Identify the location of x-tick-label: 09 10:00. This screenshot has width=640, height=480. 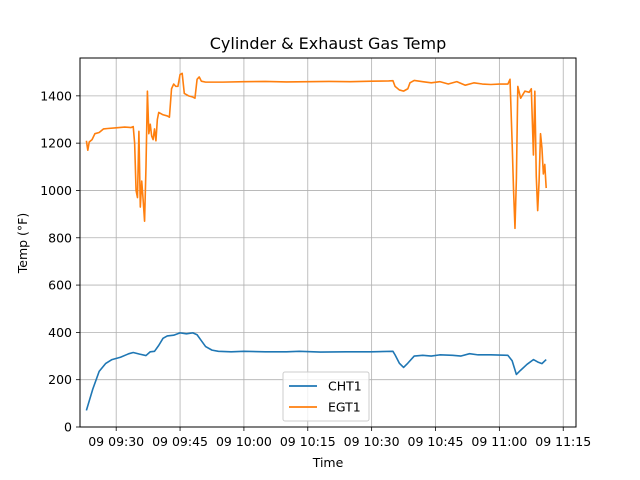
(244, 441).